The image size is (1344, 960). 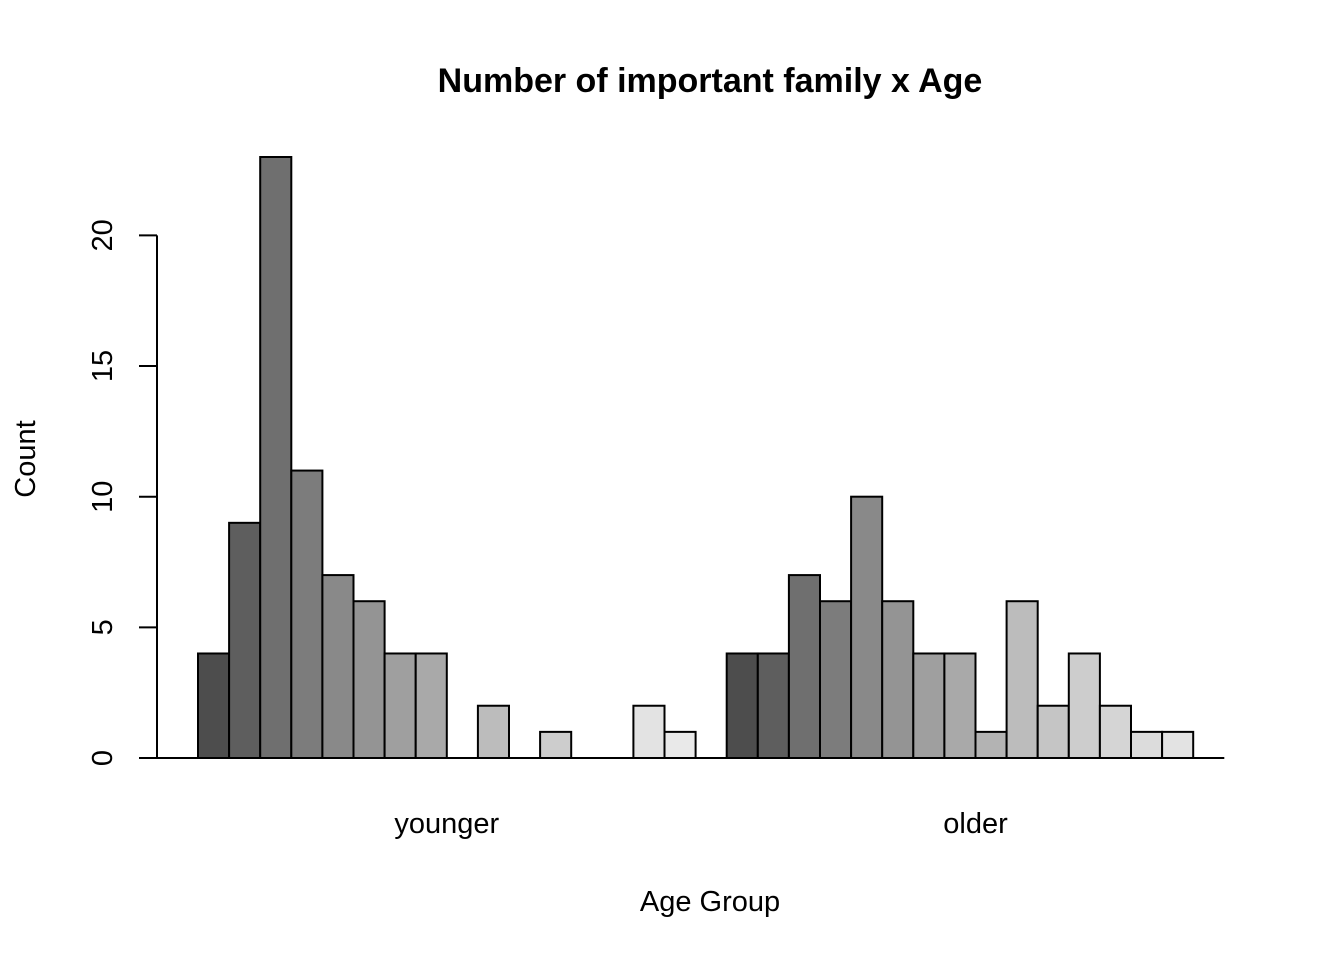 What do you see at coordinates (710, 902) in the screenshot?
I see `x-axis-label: Age Group` at bounding box center [710, 902].